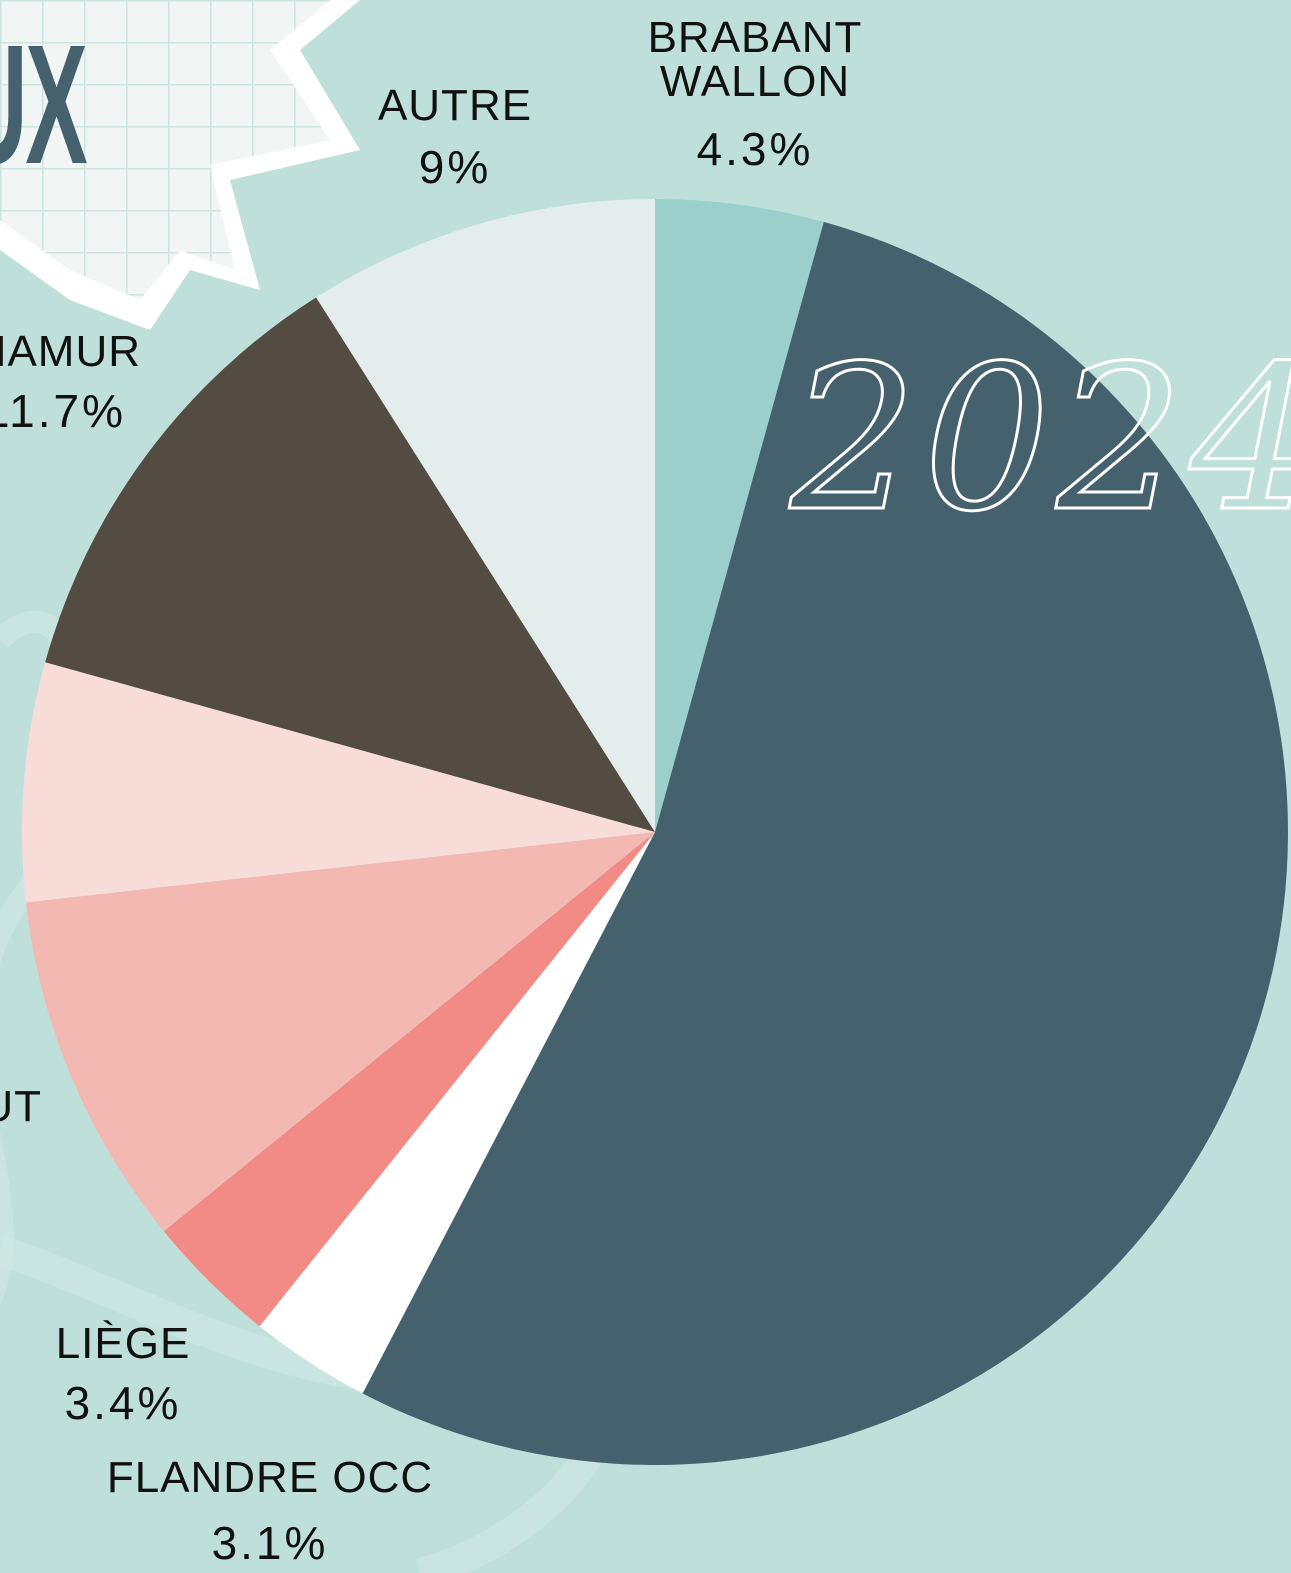  What do you see at coordinates (44, 105) in the screenshot?
I see `title: UX` at bounding box center [44, 105].